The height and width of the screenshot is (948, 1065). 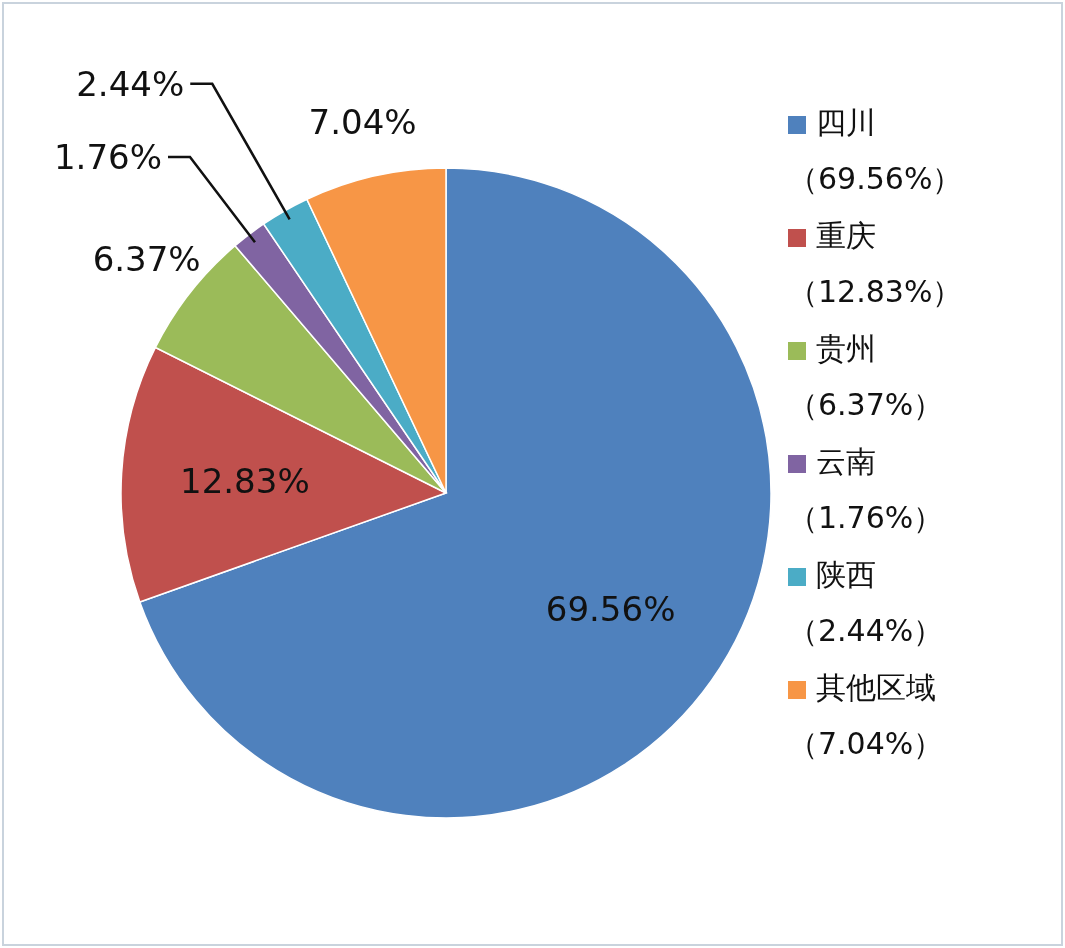 What do you see at coordinates (876, 151) in the screenshot?
I see `legend-label: 四川（69.56%）` at bounding box center [876, 151].